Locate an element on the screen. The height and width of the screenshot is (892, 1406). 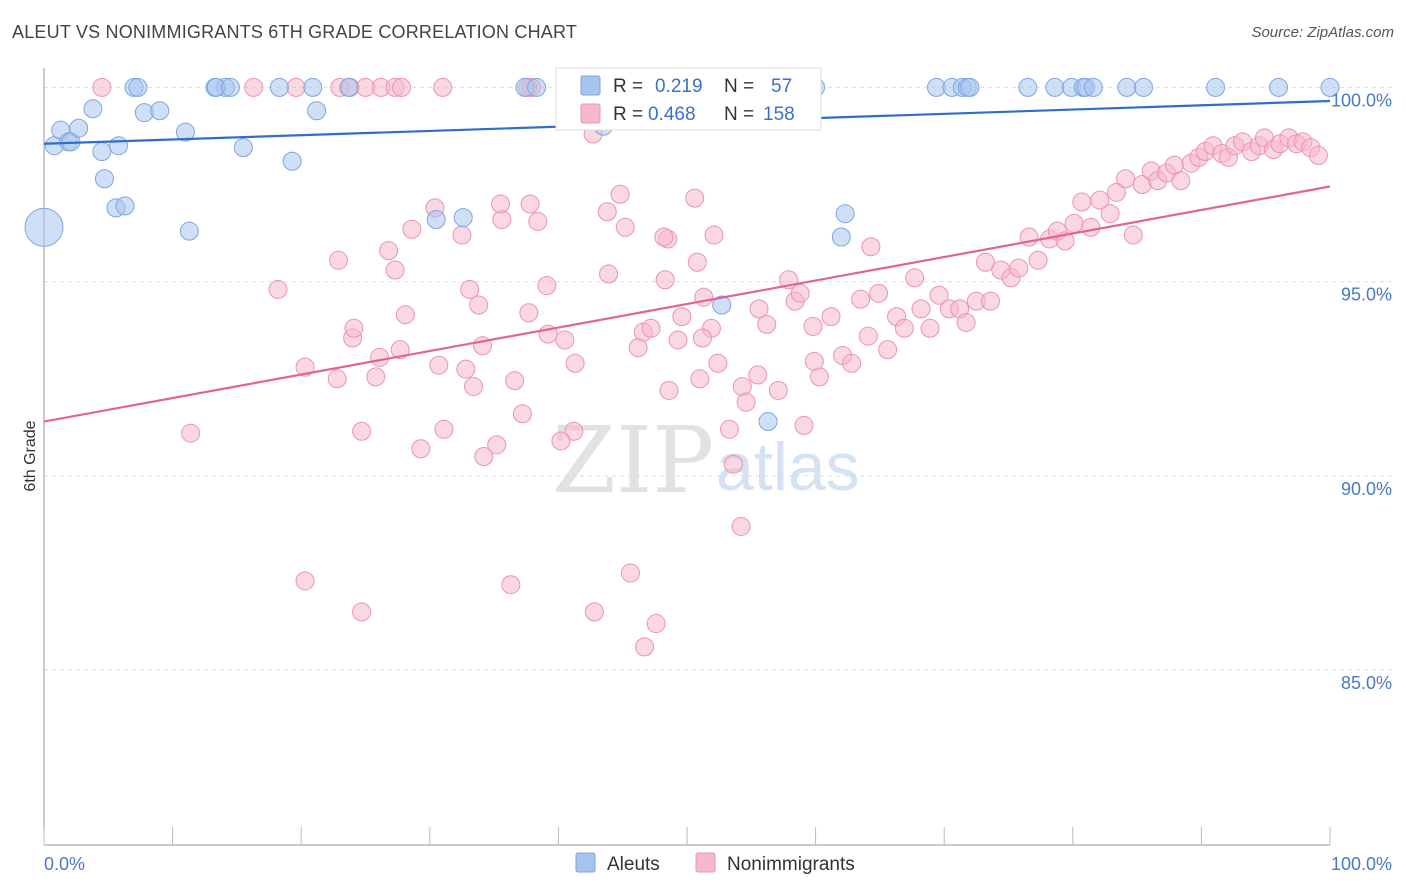
bottom-legend-swatch-aleuts is located at coordinates (585, 862).